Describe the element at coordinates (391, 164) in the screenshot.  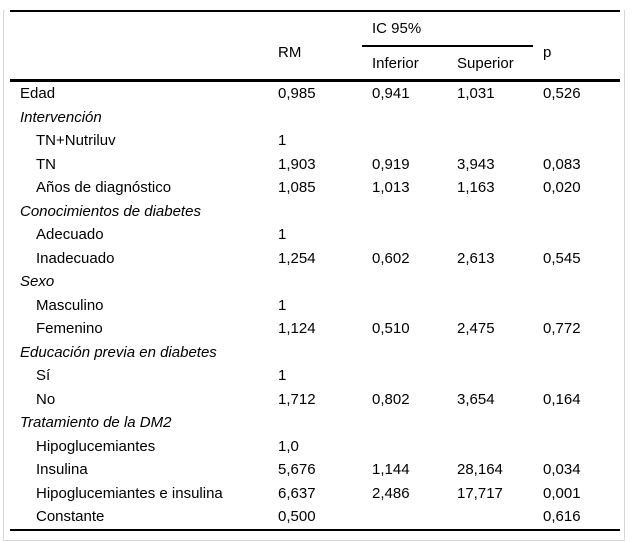
I see `inferior-value-cell: 0,919` at that location.